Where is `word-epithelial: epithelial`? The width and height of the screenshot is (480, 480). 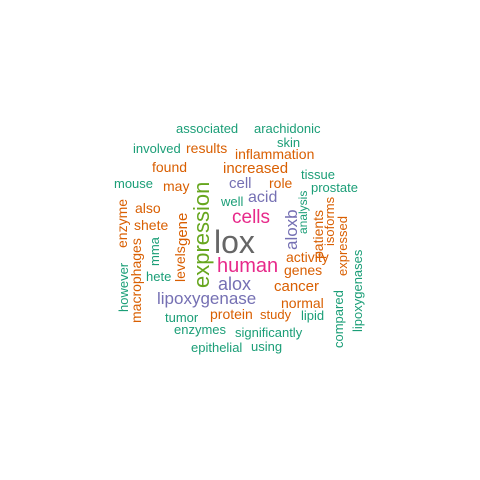 word-epithelial: epithelial is located at coordinates (217, 347).